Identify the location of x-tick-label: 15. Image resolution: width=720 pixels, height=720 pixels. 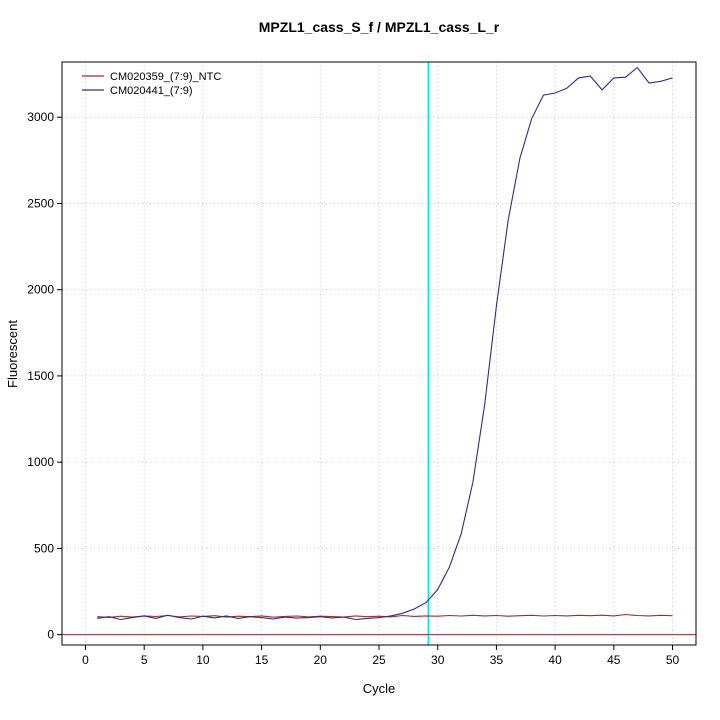
(262, 660).